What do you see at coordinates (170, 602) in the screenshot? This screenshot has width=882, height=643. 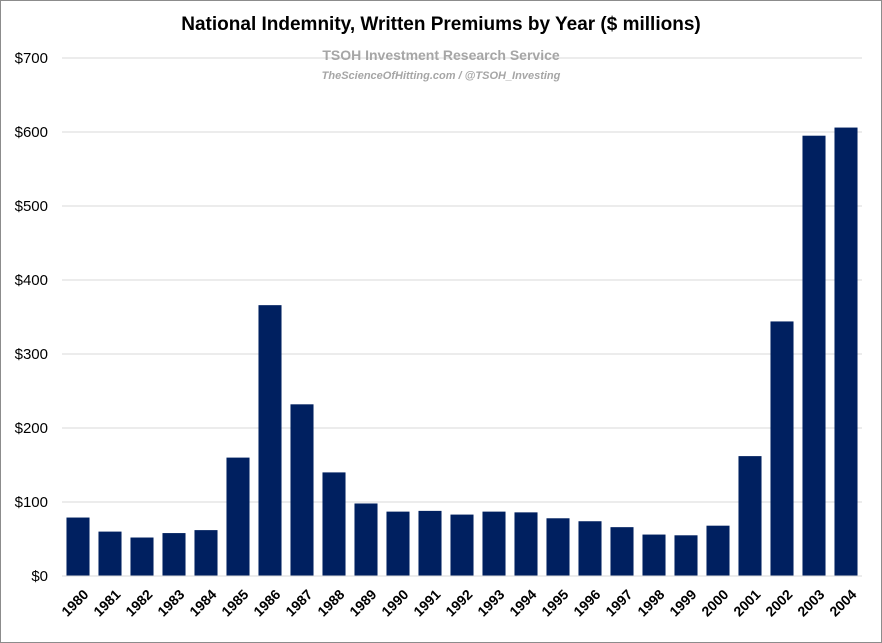 I see `x-tick-label: 1983` at bounding box center [170, 602].